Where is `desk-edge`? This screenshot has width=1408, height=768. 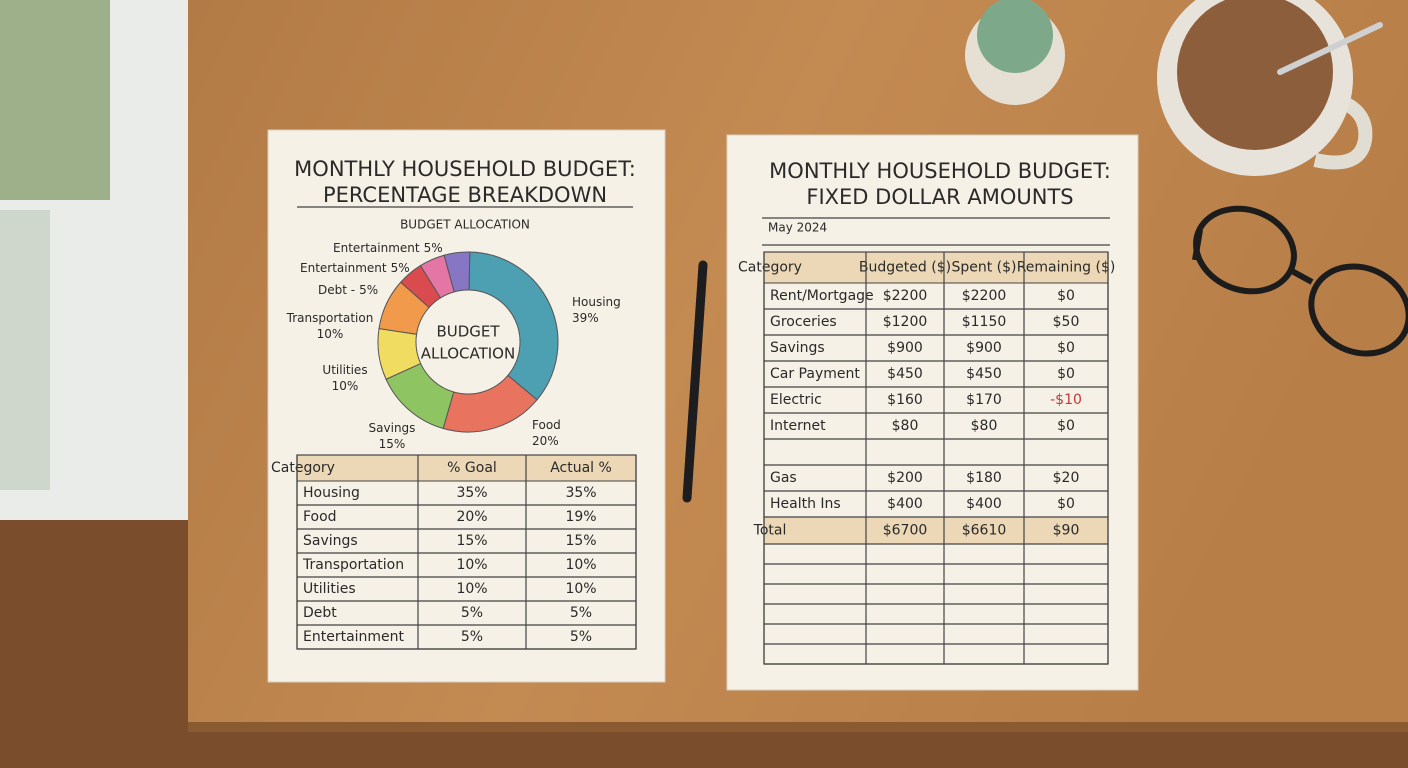 desk-edge is located at coordinates (798, 727).